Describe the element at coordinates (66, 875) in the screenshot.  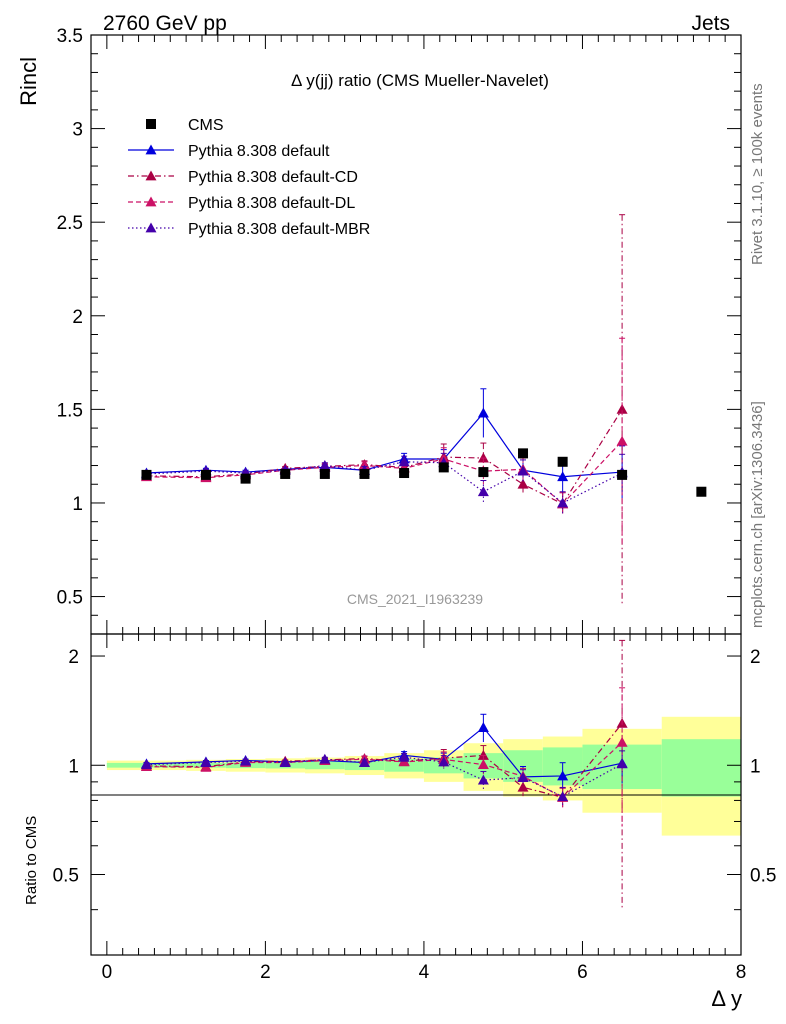
I see `ratio-y-tick-label-0: 0.5` at that location.